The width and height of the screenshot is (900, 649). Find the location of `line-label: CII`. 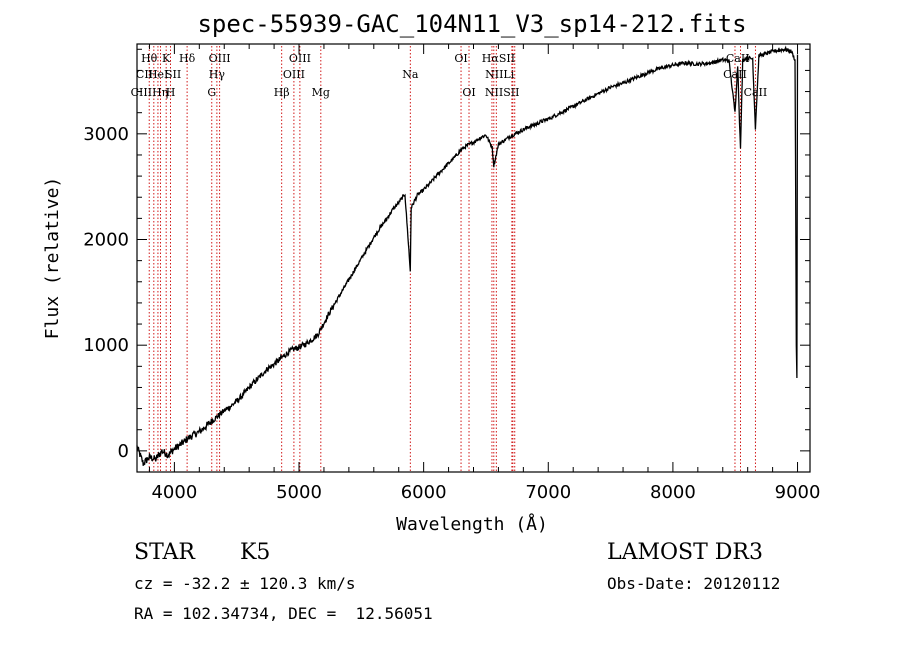

line-label: CII is located at coordinates (144, 74).